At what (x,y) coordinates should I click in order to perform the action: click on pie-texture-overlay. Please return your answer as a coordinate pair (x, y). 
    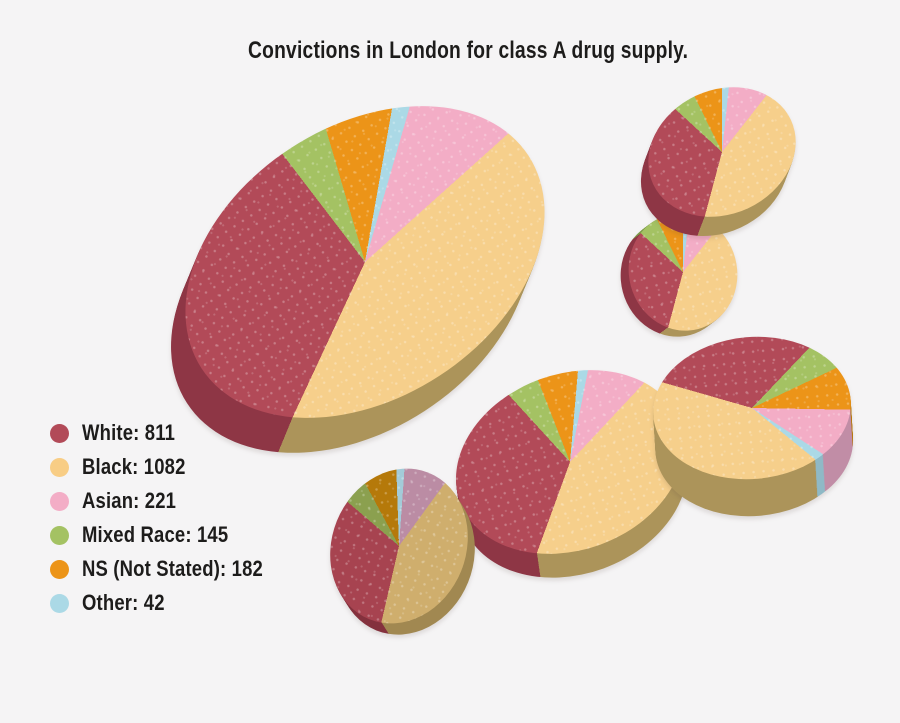
    Looking at the image, I should click on (399, 546).